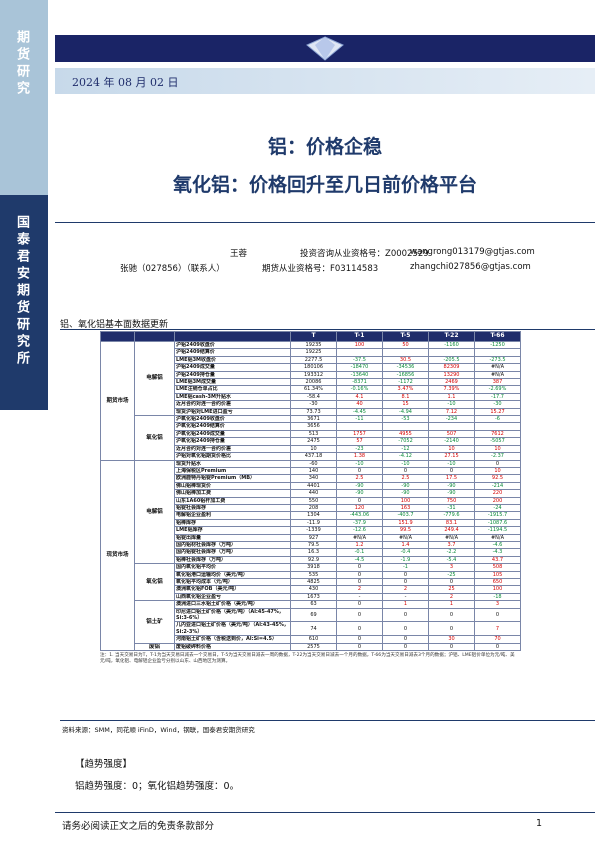 This screenshot has height=842, width=595. I want to click on data-row: 沪氧化铝2409成交量 513 1757 4955 507 7612, so click(311, 434).